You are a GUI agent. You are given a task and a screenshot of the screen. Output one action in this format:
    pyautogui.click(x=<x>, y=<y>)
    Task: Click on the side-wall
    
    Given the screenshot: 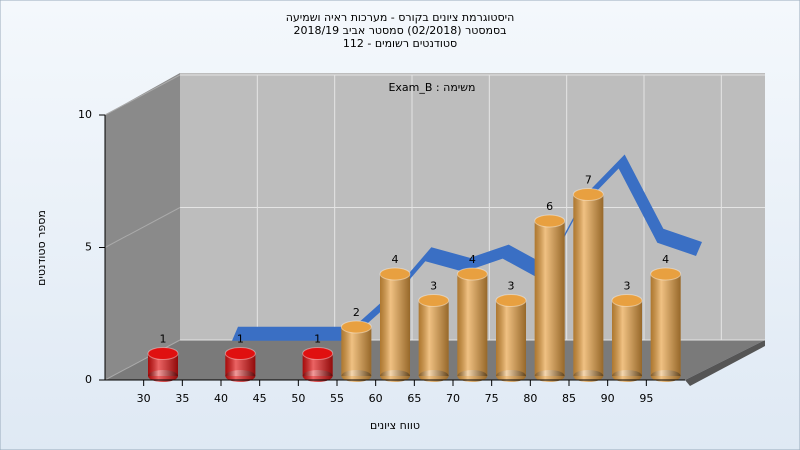 What is the action you would take?
    pyautogui.click(x=142, y=226)
    